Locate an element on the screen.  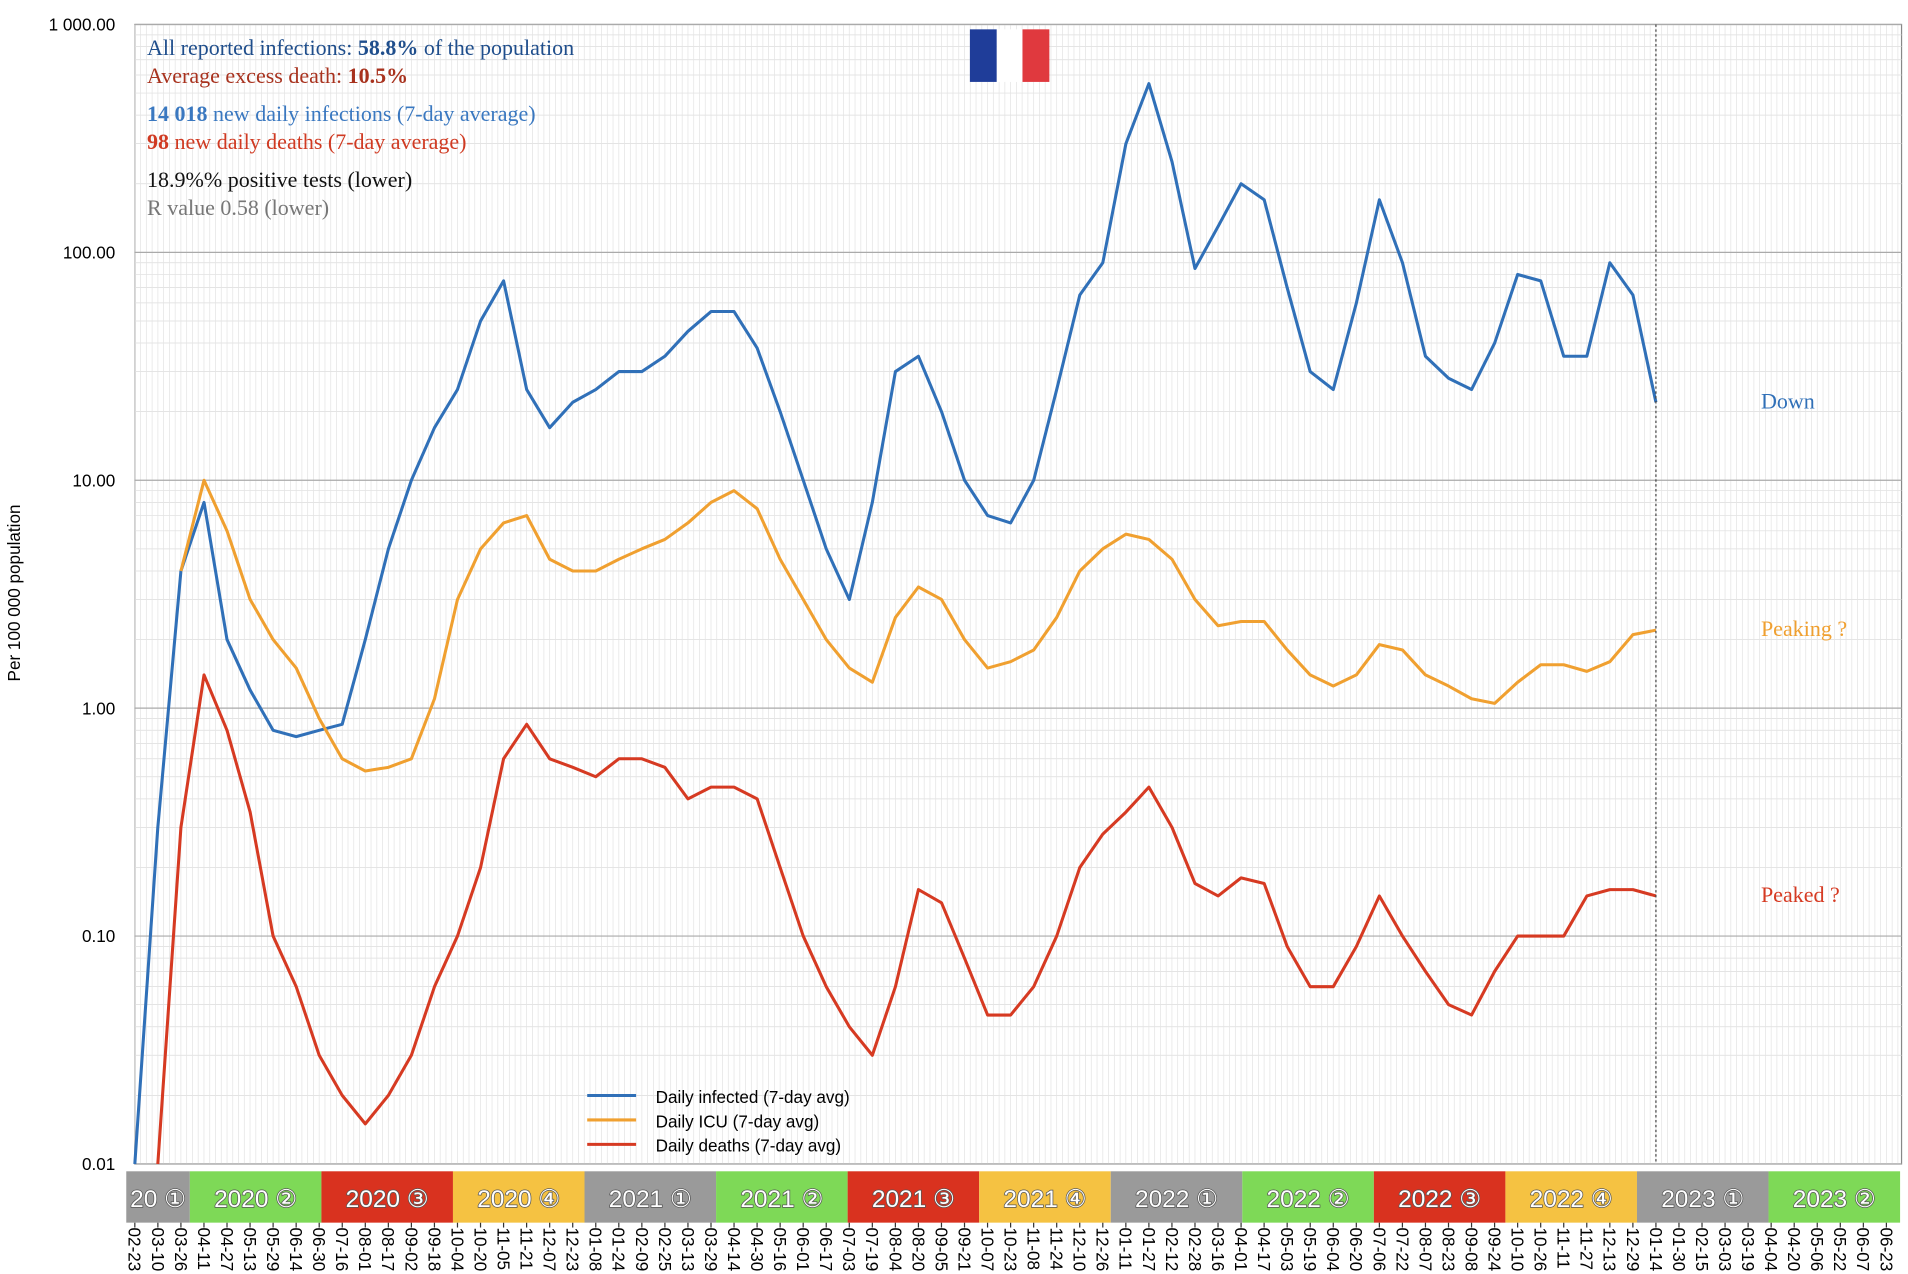
x-tick-label: 10-07 is located at coordinates (986, 1250).